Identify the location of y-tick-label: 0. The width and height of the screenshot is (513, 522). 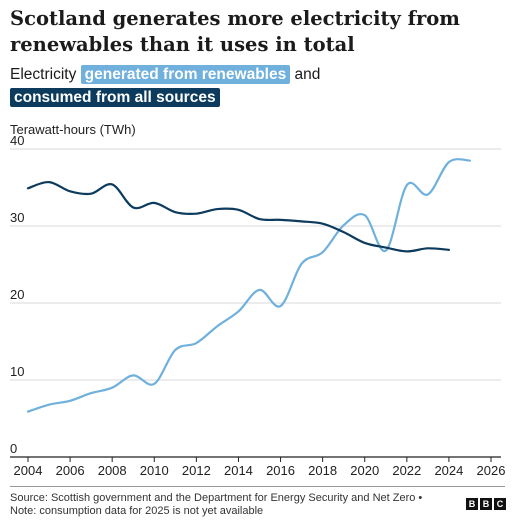
(13, 448).